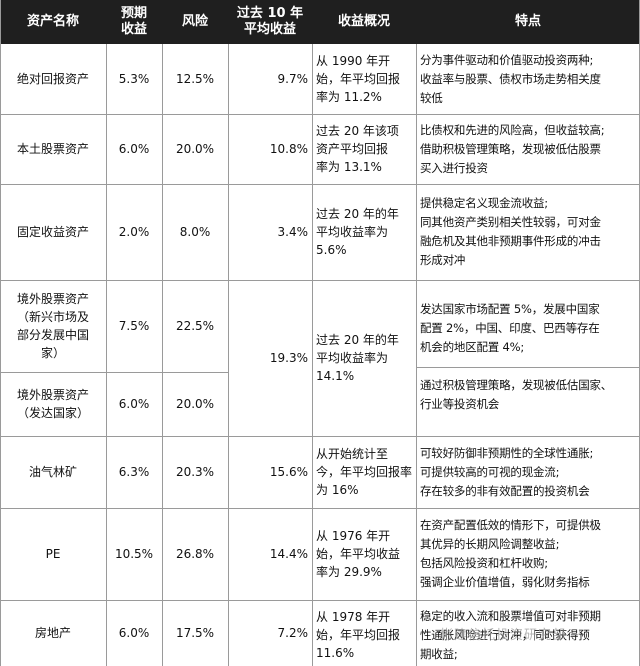  What do you see at coordinates (52, 633) in the screenshot?
I see `row-real-estate-name: 房地产` at bounding box center [52, 633].